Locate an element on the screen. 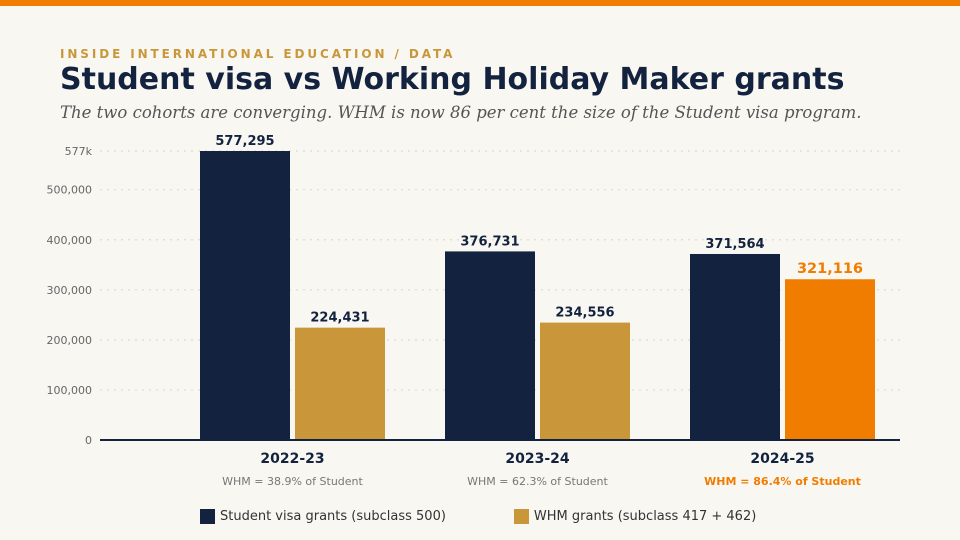 The height and width of the screenshot is (540, 960). legend-swatch-student is located at coordinates (207, 516).